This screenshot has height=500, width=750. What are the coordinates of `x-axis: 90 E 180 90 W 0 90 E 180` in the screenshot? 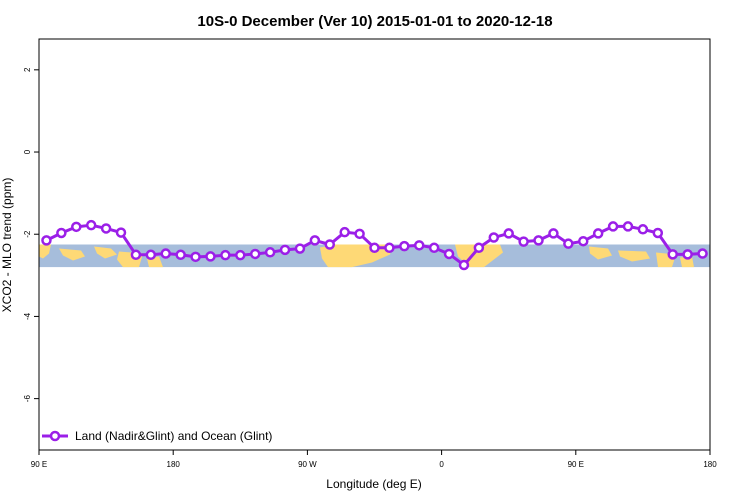 It's located at (374, 459).